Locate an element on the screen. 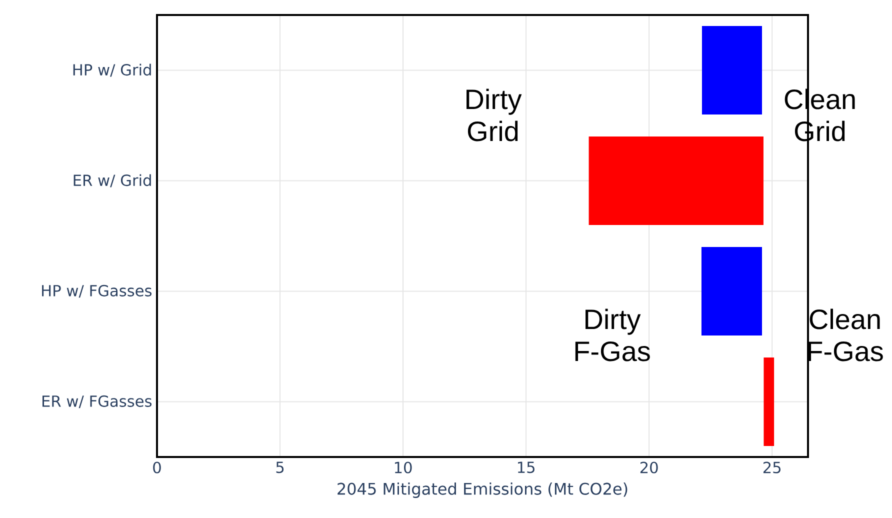 The image size is (892, 518). x-axis-title: 2045 Mitigated Emissions (Mt CO2e) is located at coordinates (483, 490).